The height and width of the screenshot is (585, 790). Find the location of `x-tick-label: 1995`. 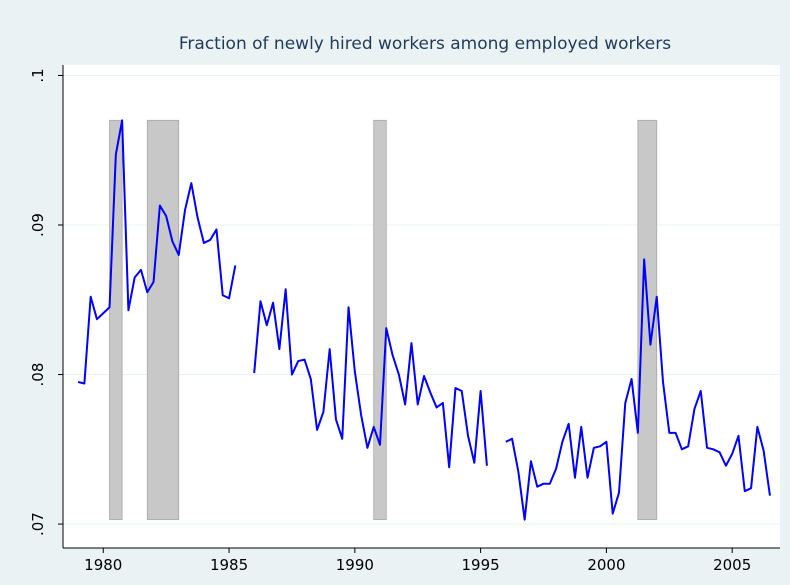

x-tick-label: 1995 is located at coordinates (481, 565).